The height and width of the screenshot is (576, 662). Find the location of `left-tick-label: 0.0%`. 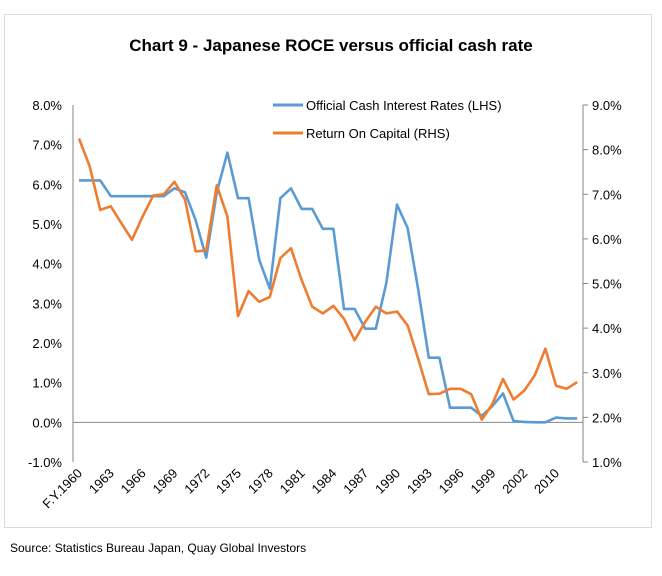

left-tick-label: 0.0% is located at coordinates (47, 422).